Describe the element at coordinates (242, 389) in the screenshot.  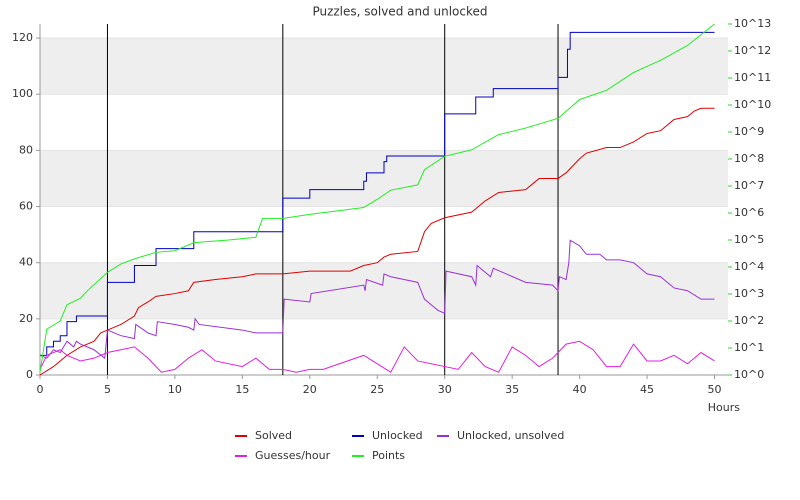
I see `x-tick-label: 15` at that location.